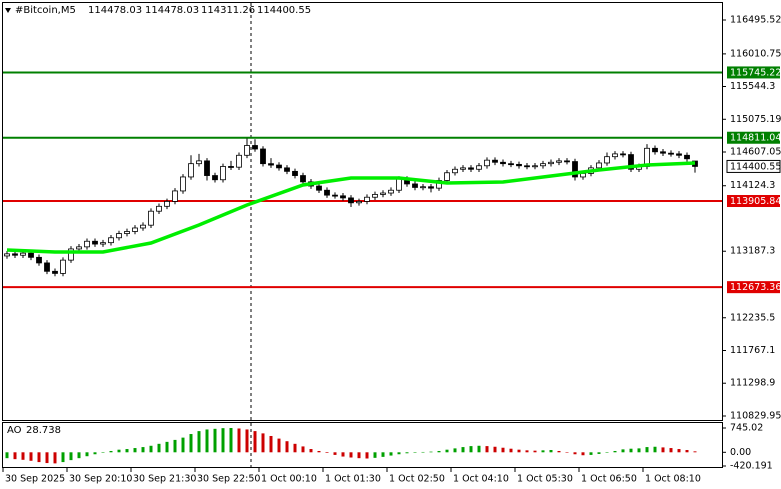 Image resolution: width=781 pixels, height=489 pixels. What do you see at coordinates (752, 383) in the screenshot?
I see `y-tick-label: 111298.9` at bounding box center [752, 383].